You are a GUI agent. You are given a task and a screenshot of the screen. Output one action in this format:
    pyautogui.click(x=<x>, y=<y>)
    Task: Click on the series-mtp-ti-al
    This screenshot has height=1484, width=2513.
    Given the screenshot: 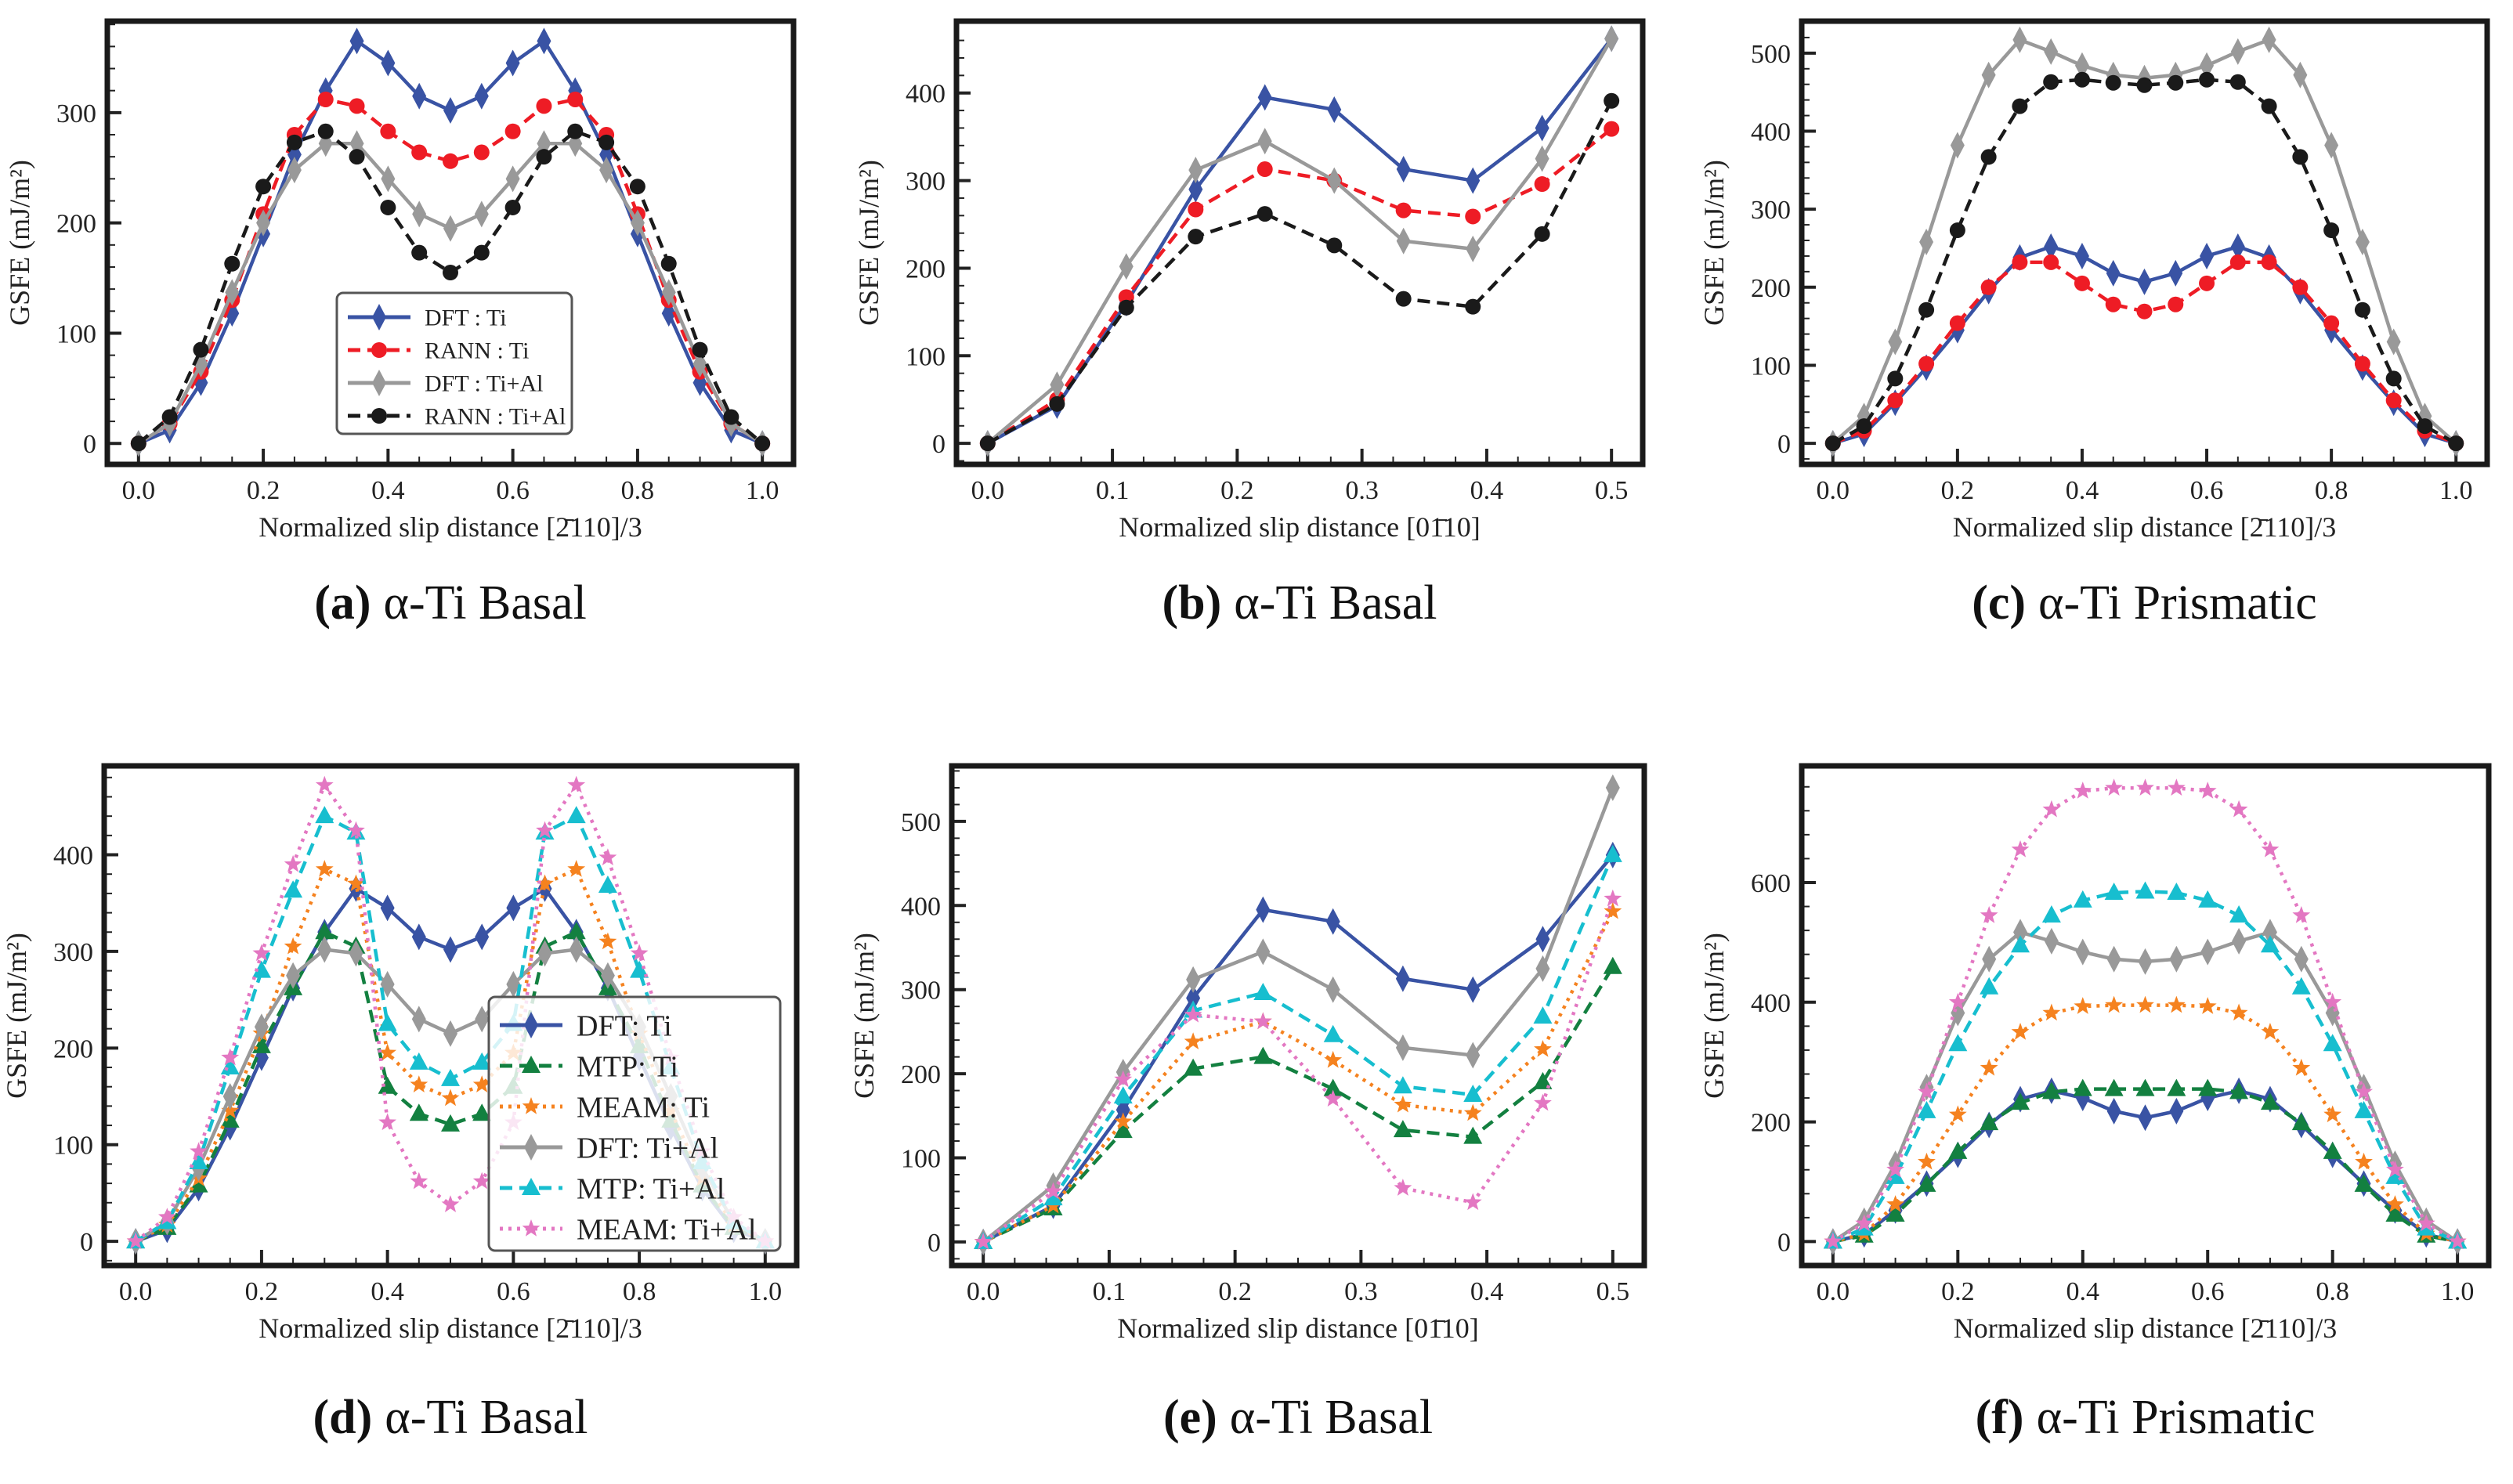 What is the action you would take?
    pyautogui.click(x=2145, y=1065)
    